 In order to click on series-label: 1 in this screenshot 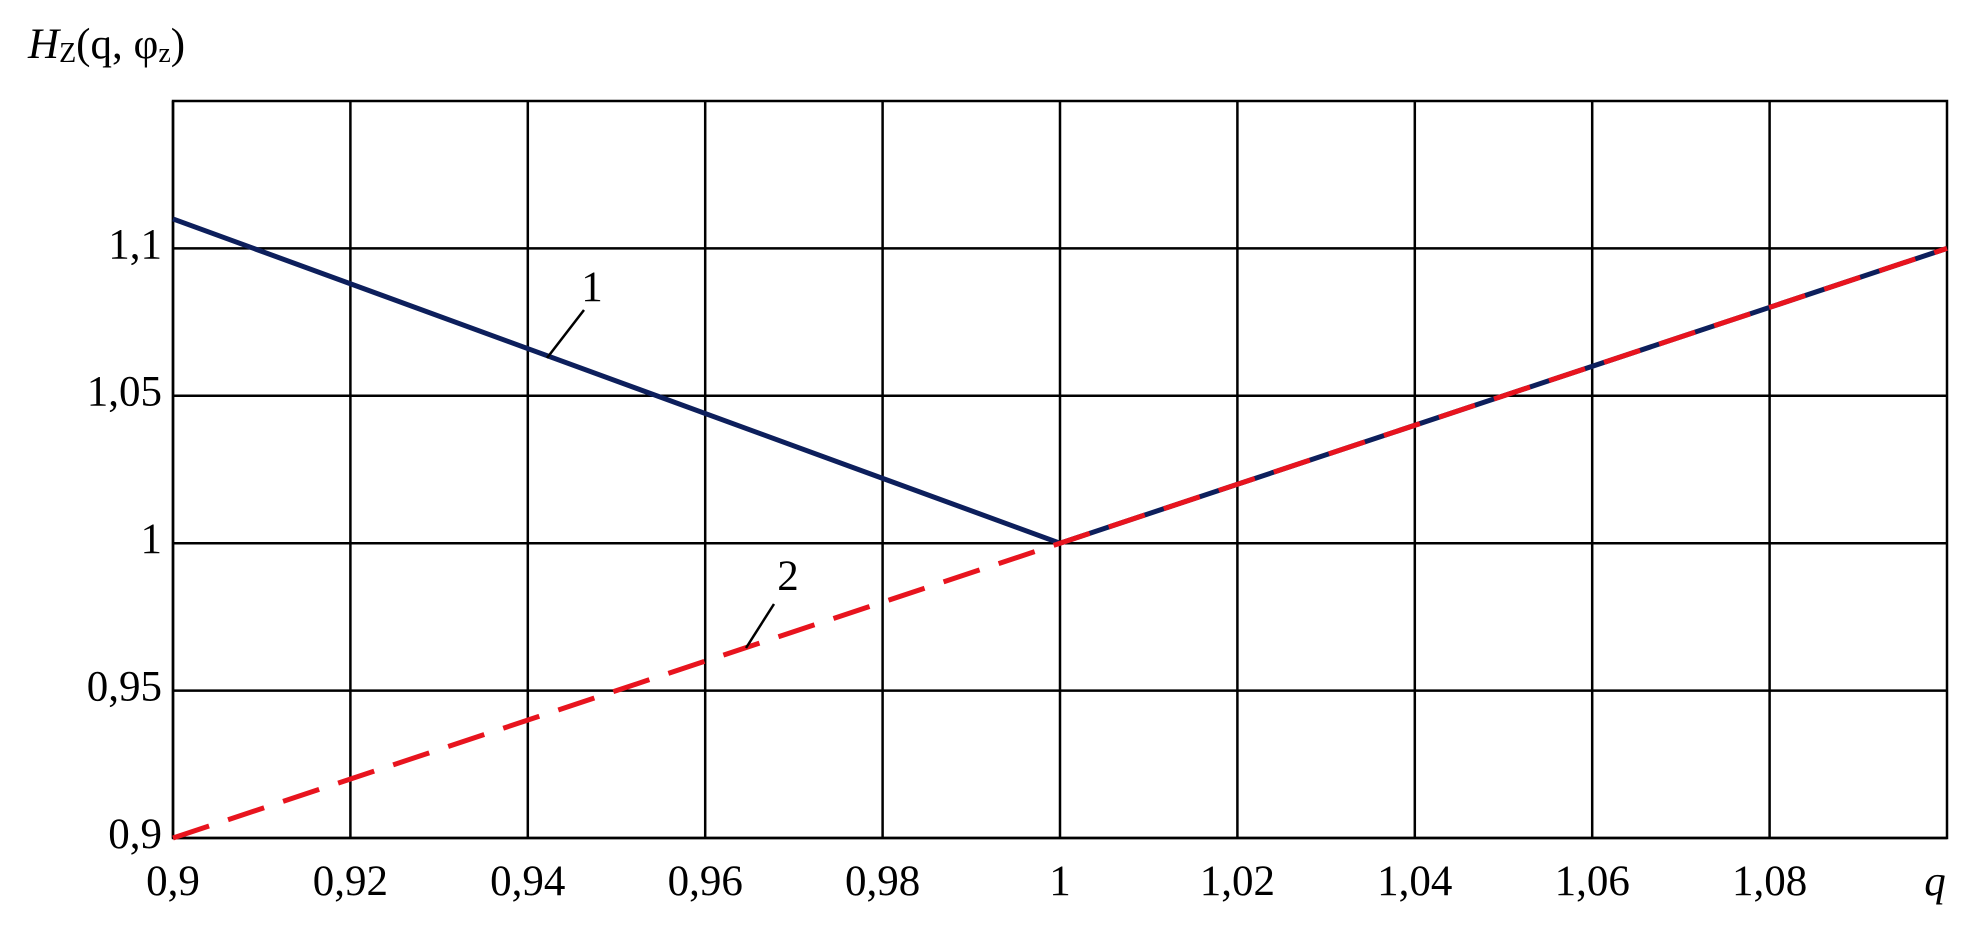, I will do `click(592, 287)`.